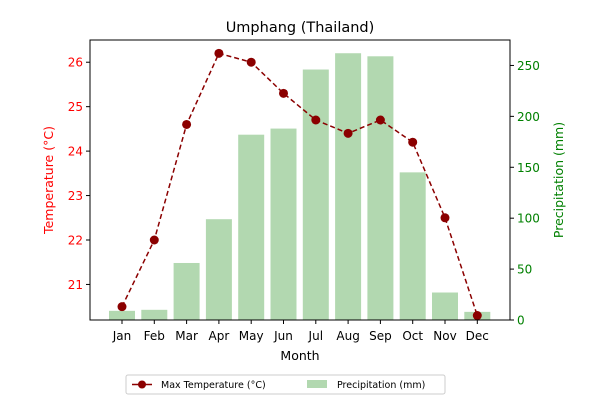 The height and width of the screenshot is (400, 600). What do you see at coordinates (521, 321) in the screenshot?
I see `right-tick-label: 0` at bounding box center [521, 321].